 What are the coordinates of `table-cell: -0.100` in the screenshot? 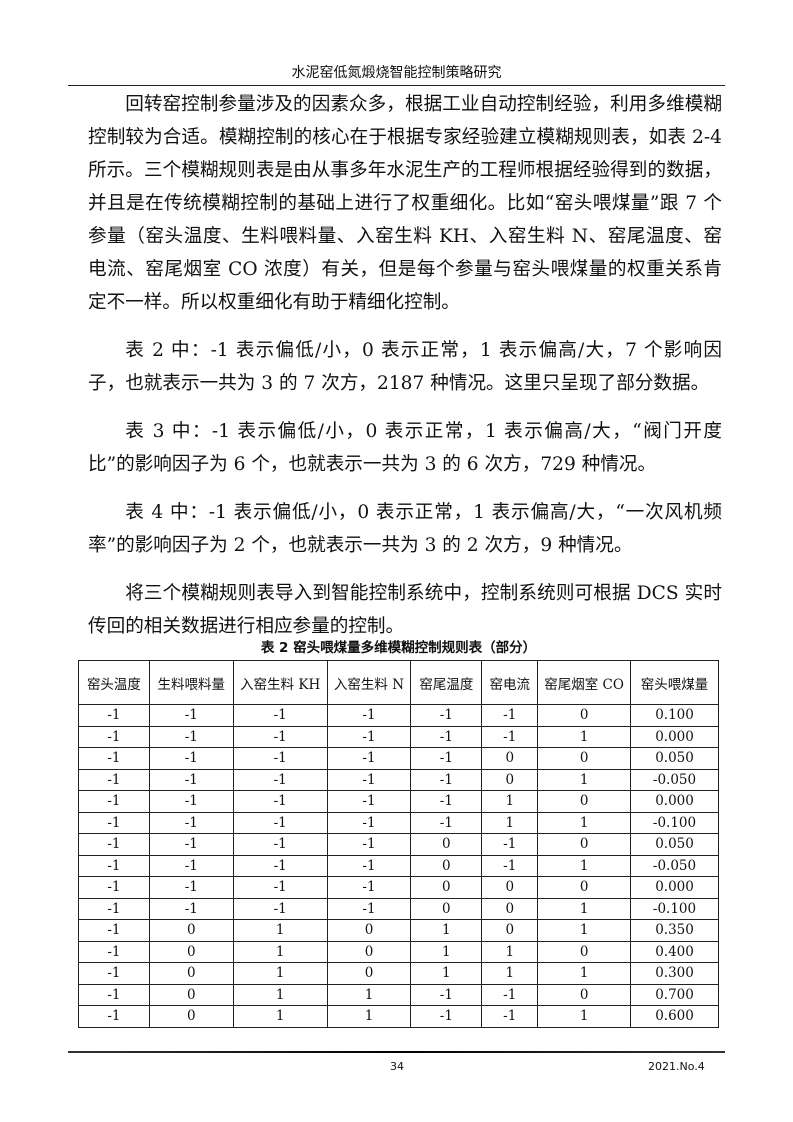 It's located at (674, 822).